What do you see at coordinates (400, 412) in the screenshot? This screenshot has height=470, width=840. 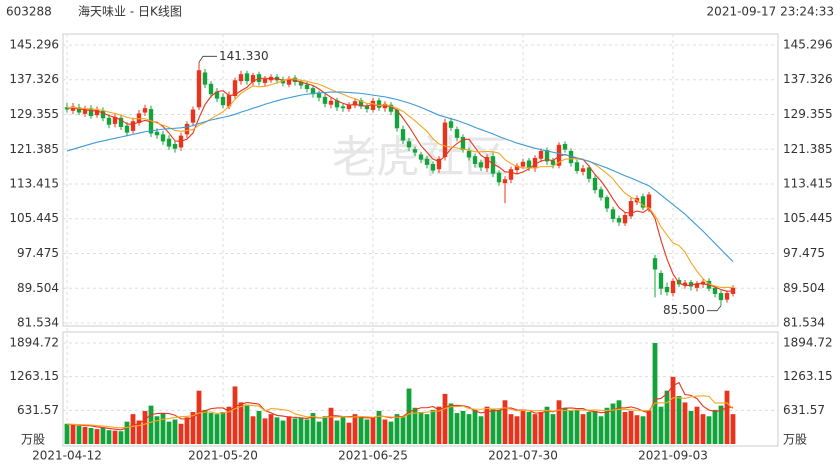 I see `ma-line` at bounding box center [400, 412].